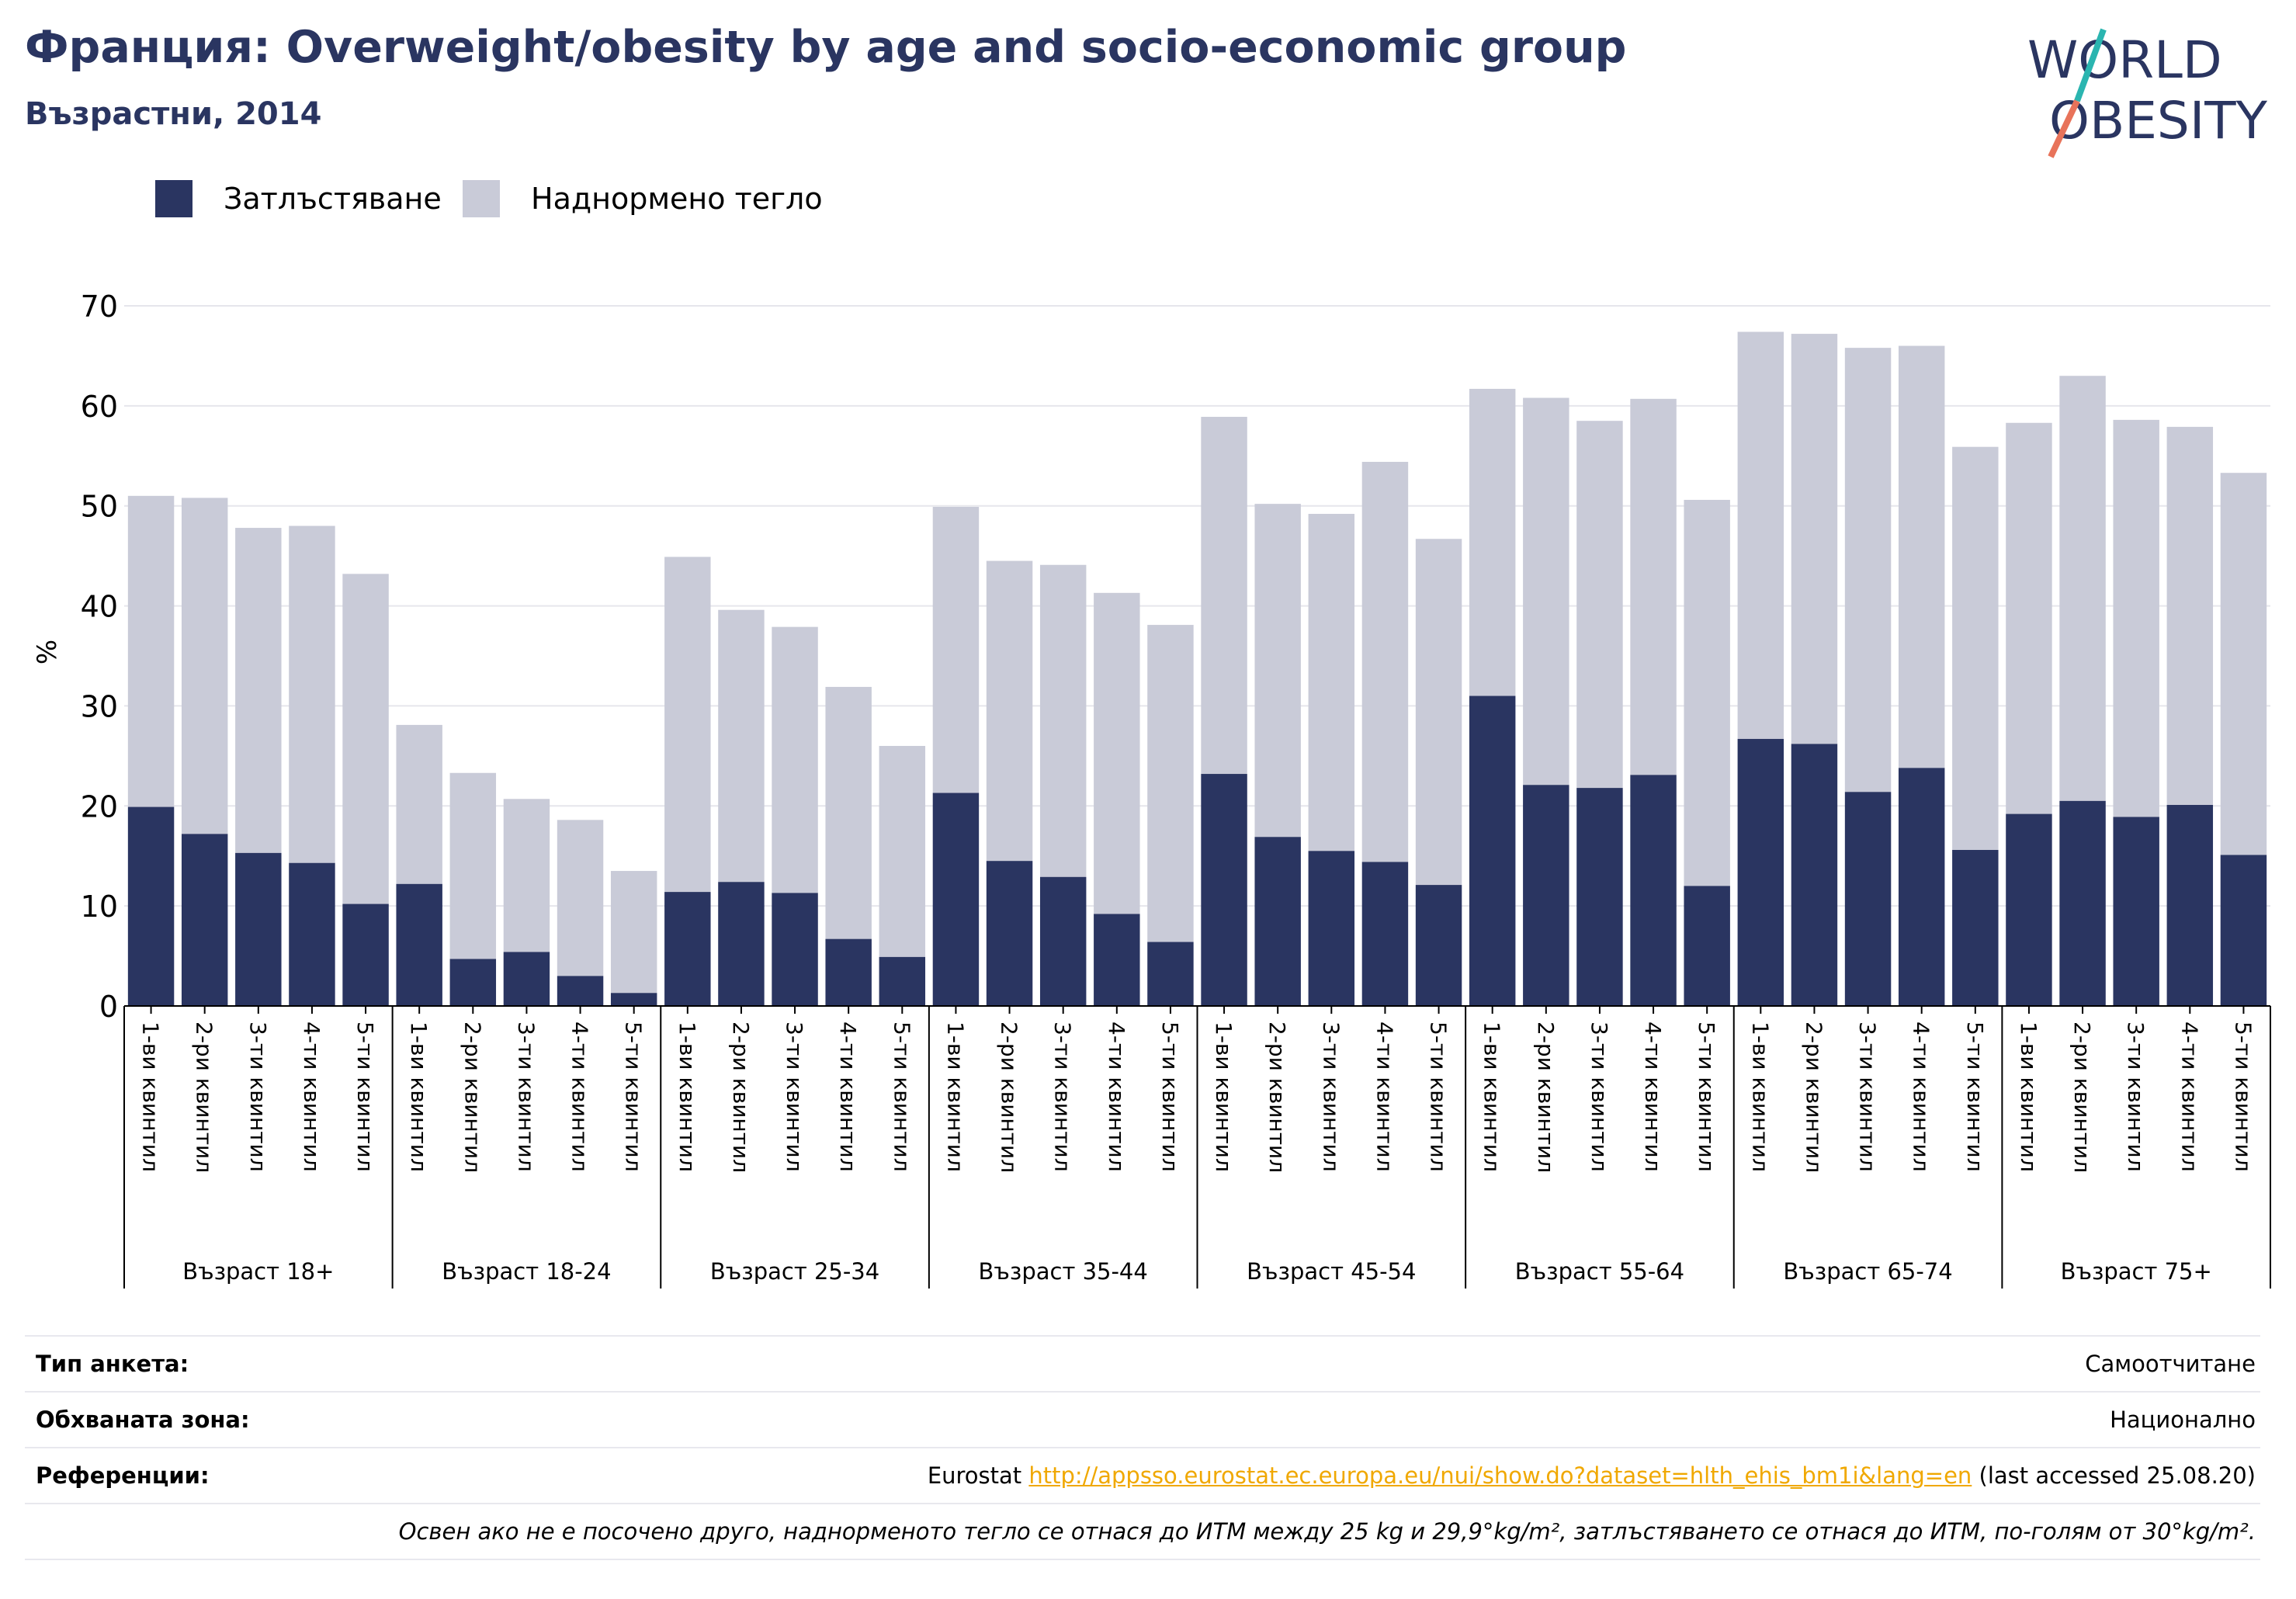 The width and height of the screenshot is (2296, 1599). What do you see at coordinates (99, 307) in the screenshot?
I see `y-tick-label: 70` at bounding box center [99, 307].